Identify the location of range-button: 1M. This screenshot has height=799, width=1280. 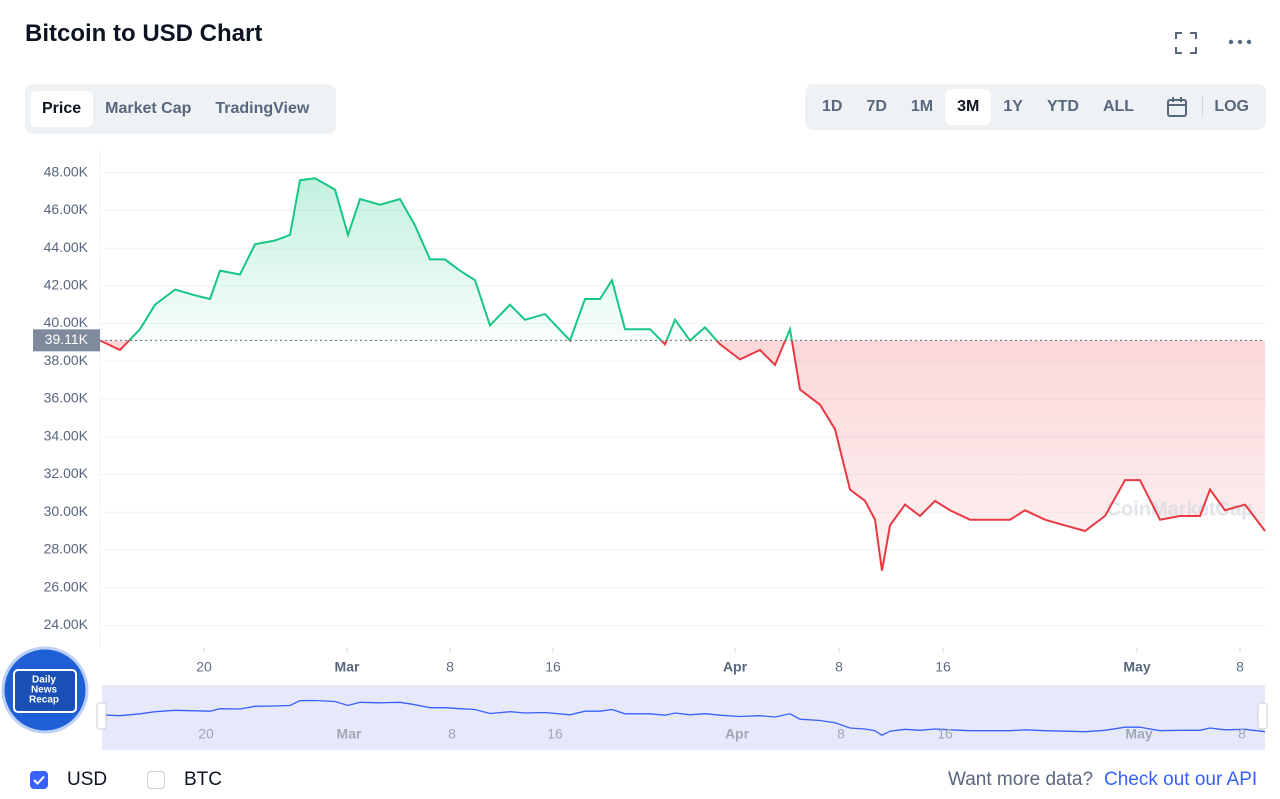
(922, 106).